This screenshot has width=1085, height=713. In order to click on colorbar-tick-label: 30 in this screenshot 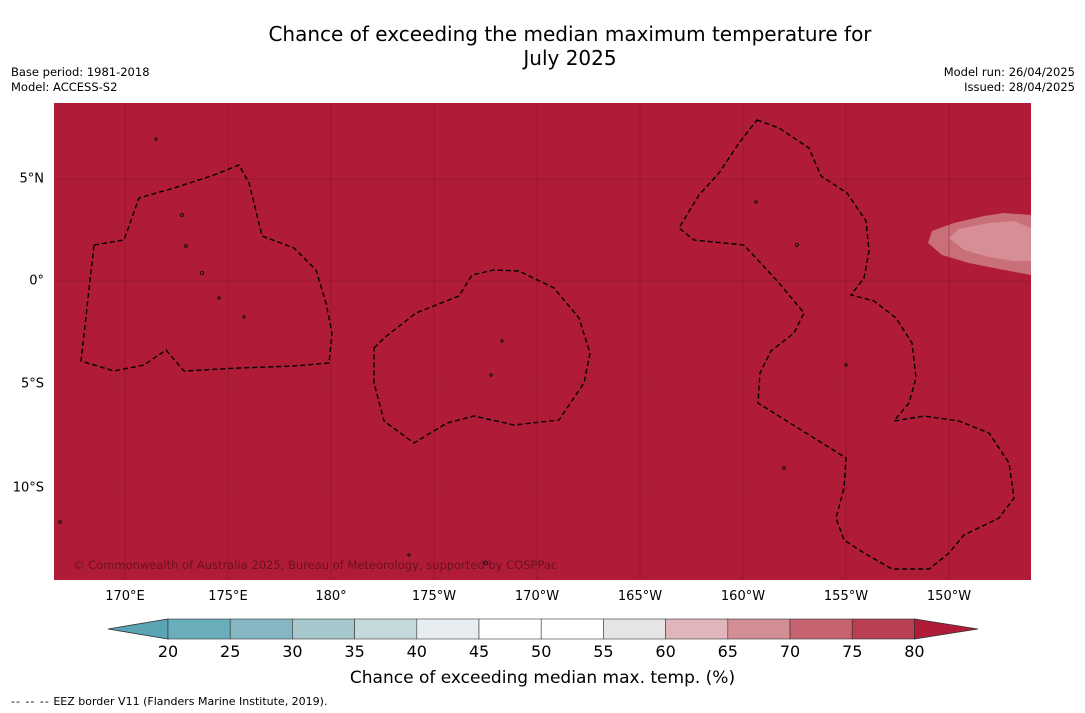, I will do `click(292, 651)`.